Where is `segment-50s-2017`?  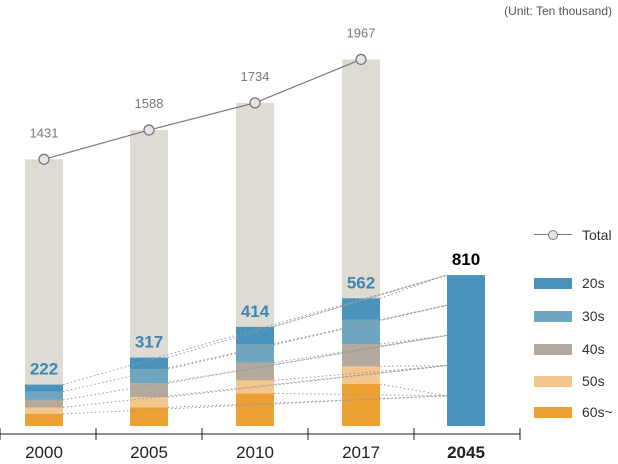 segment-50s-2017 is located at coordinates (361, 375).